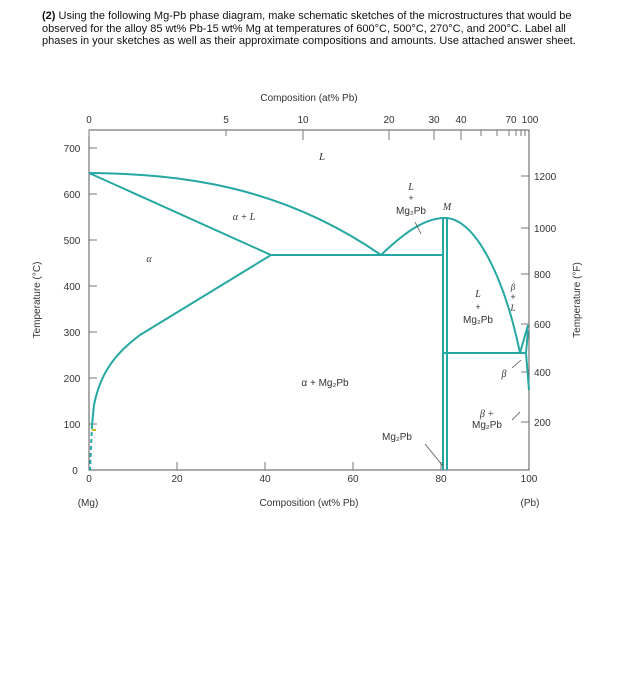 The width and height of the screenshot is (617, 700). What do you see at coordinates (434, 120) in the screenshot?
I see `top-tick-30: 30` at bounding box center [434, 120].